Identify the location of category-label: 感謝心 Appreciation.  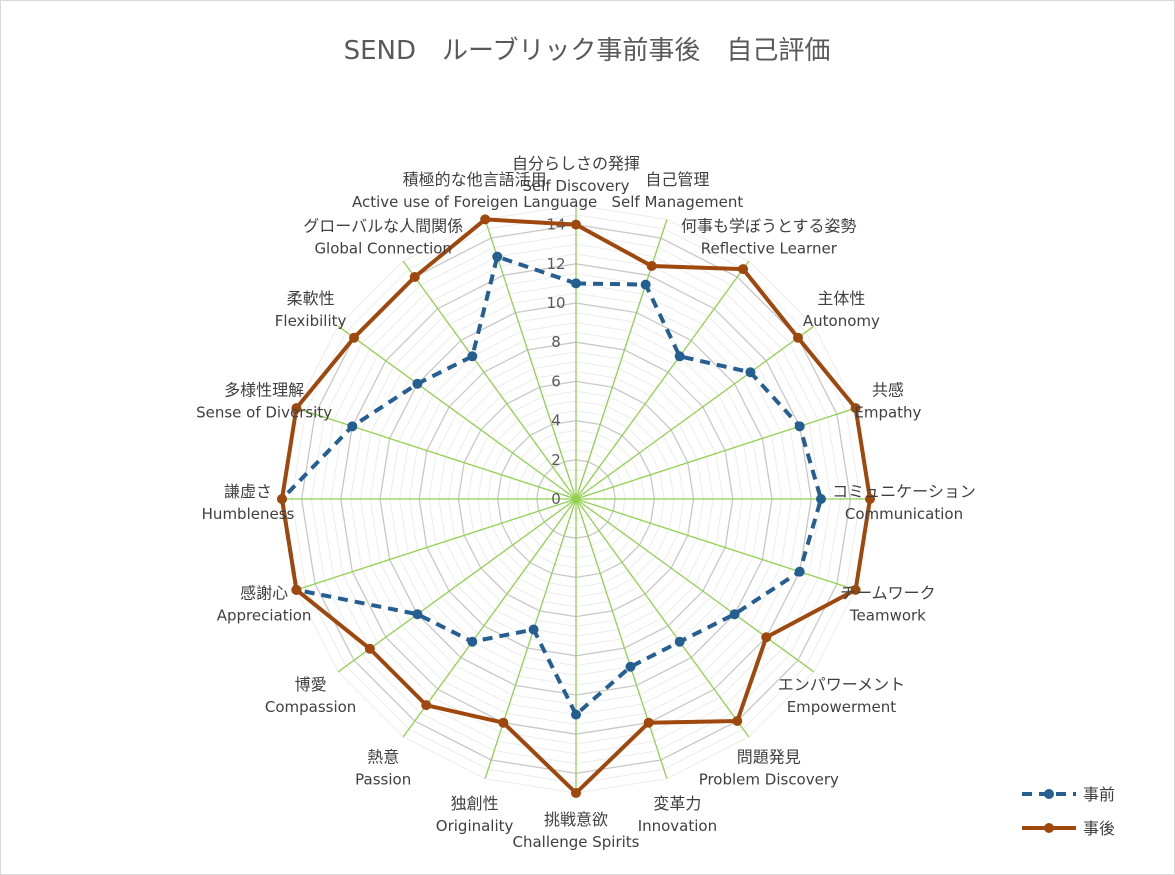
(264, 603).